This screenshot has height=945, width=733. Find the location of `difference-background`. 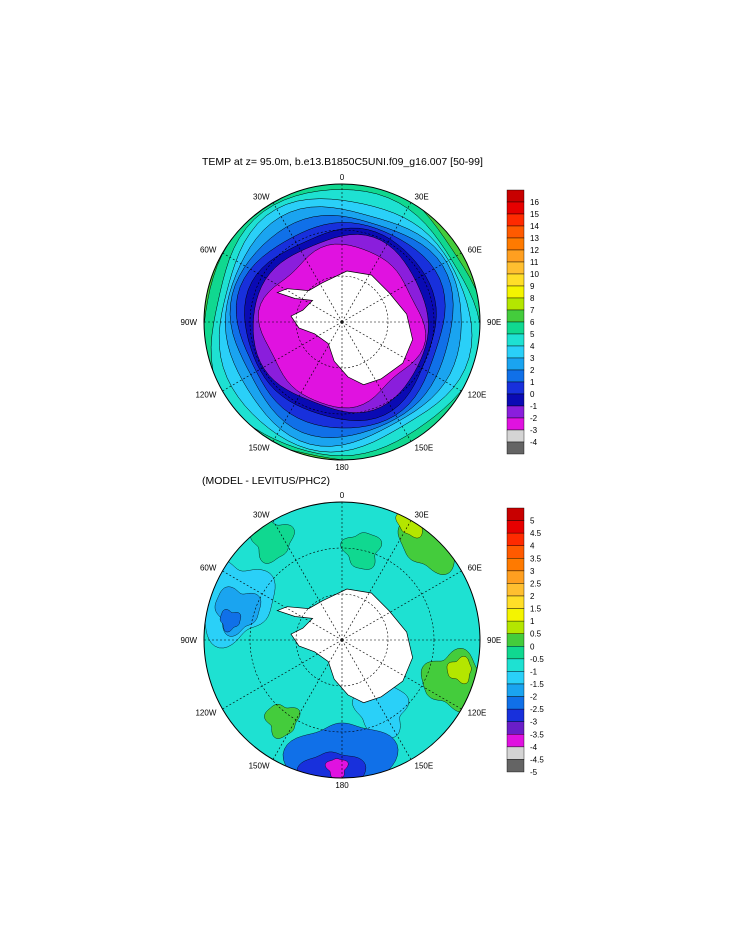

difference-background is located at coordinates (342, 640).